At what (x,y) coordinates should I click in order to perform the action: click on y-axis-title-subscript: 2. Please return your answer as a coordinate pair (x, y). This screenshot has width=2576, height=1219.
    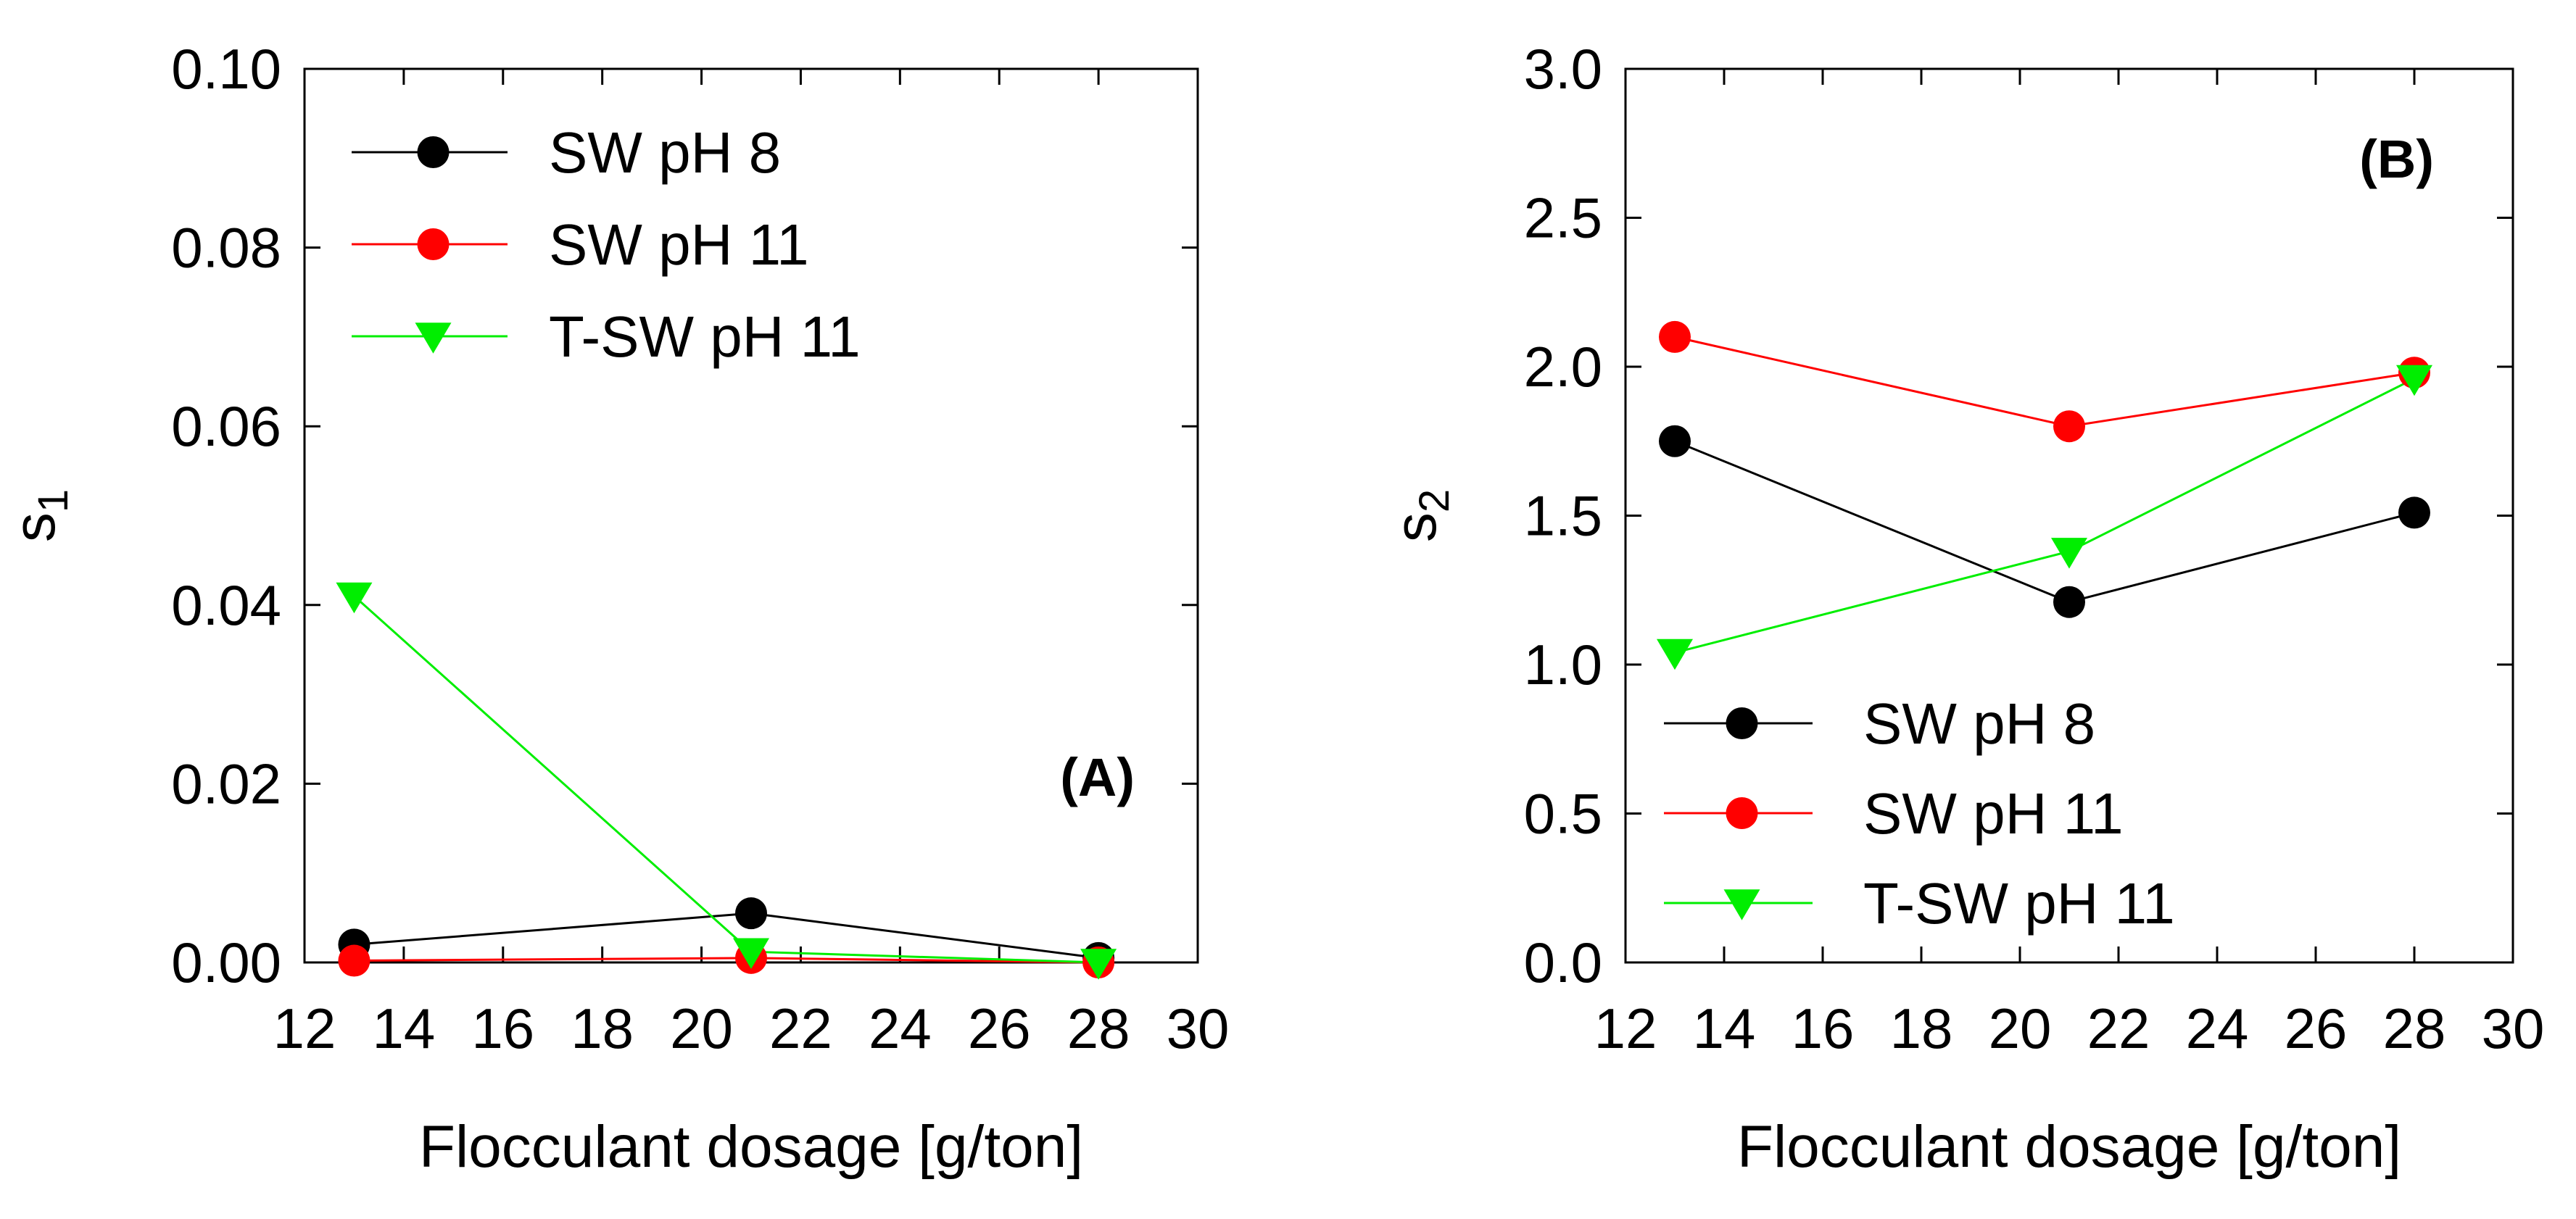
    Looking at the image, I should click on (1435, 501).